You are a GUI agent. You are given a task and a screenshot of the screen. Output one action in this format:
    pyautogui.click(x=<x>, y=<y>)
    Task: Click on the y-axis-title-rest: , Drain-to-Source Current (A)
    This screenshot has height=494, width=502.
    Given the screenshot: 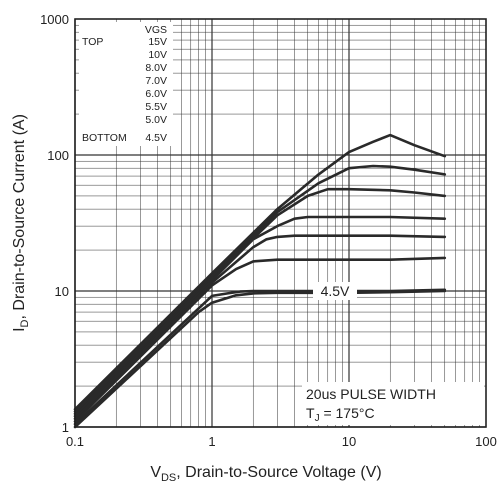 What is the action you would take?
    pyautogui.click(x=19, y=216)
    